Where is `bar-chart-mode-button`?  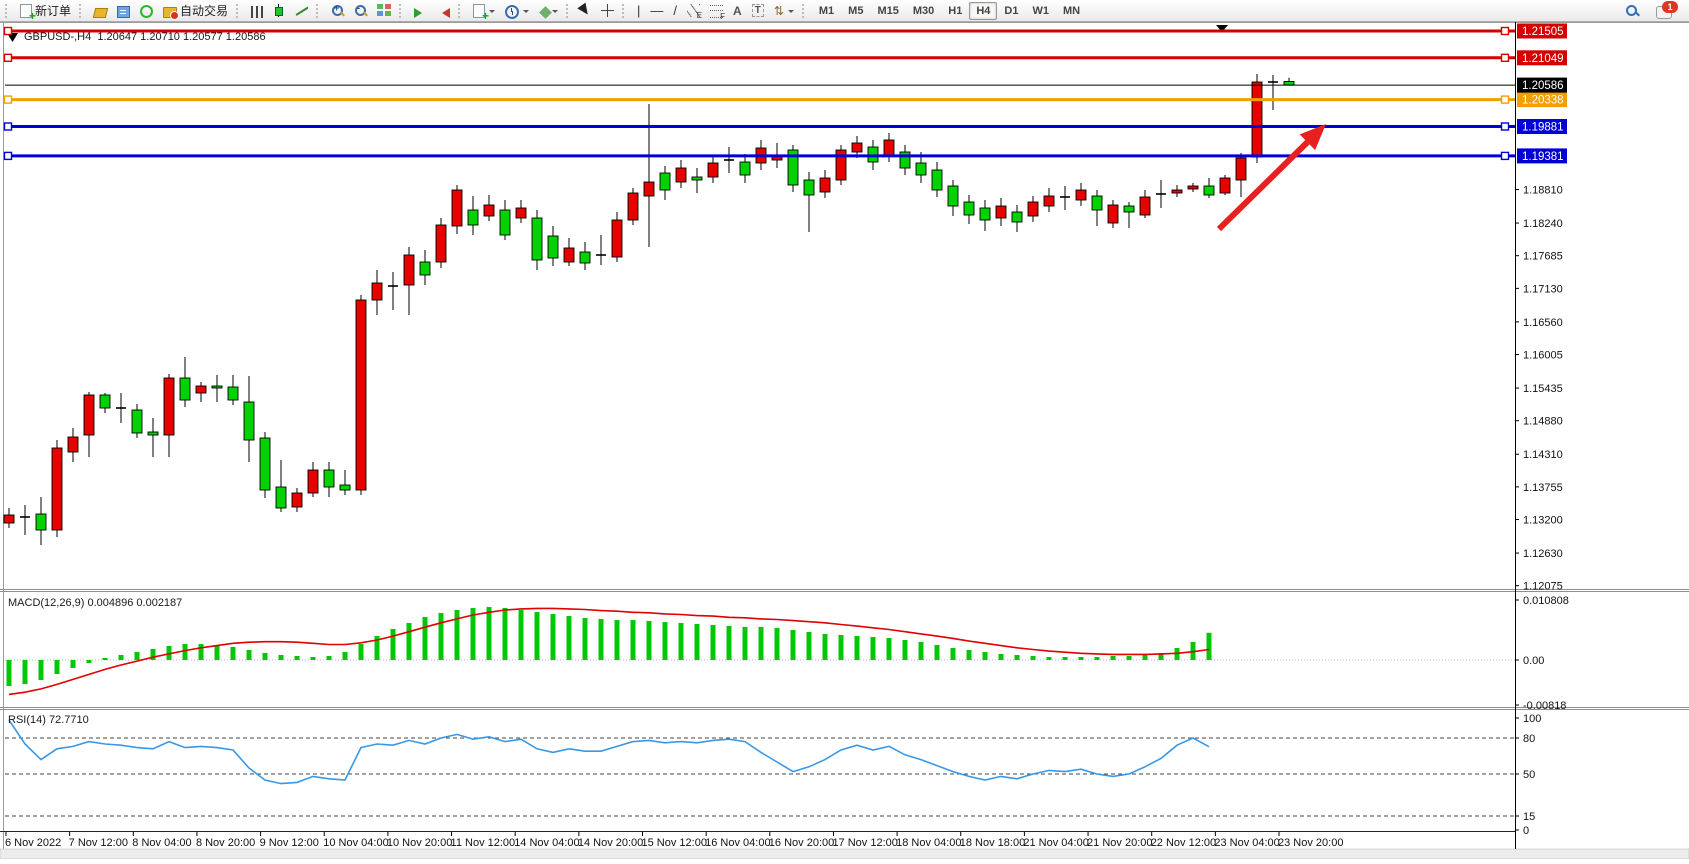 bar-chart-mode-button is located at coordinates (257, 10).